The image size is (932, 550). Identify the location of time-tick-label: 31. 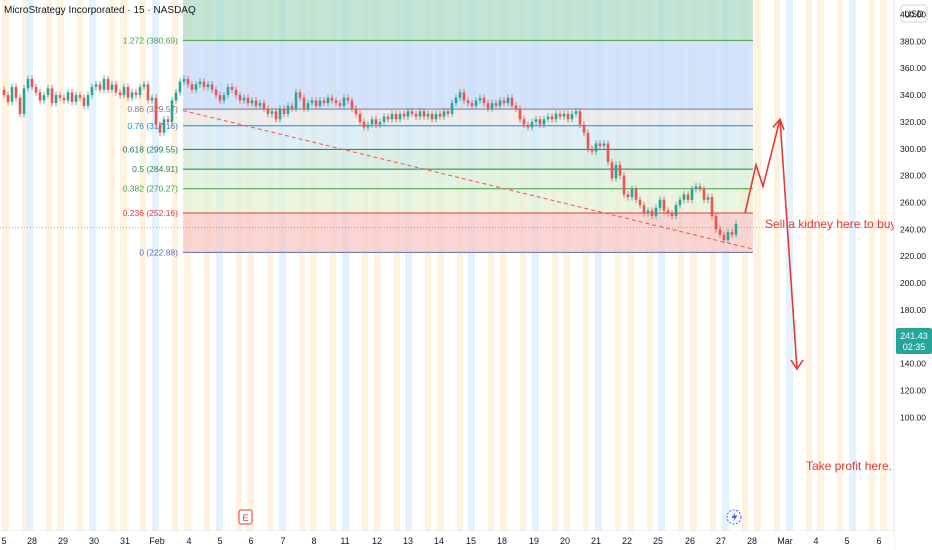
(125, 541).